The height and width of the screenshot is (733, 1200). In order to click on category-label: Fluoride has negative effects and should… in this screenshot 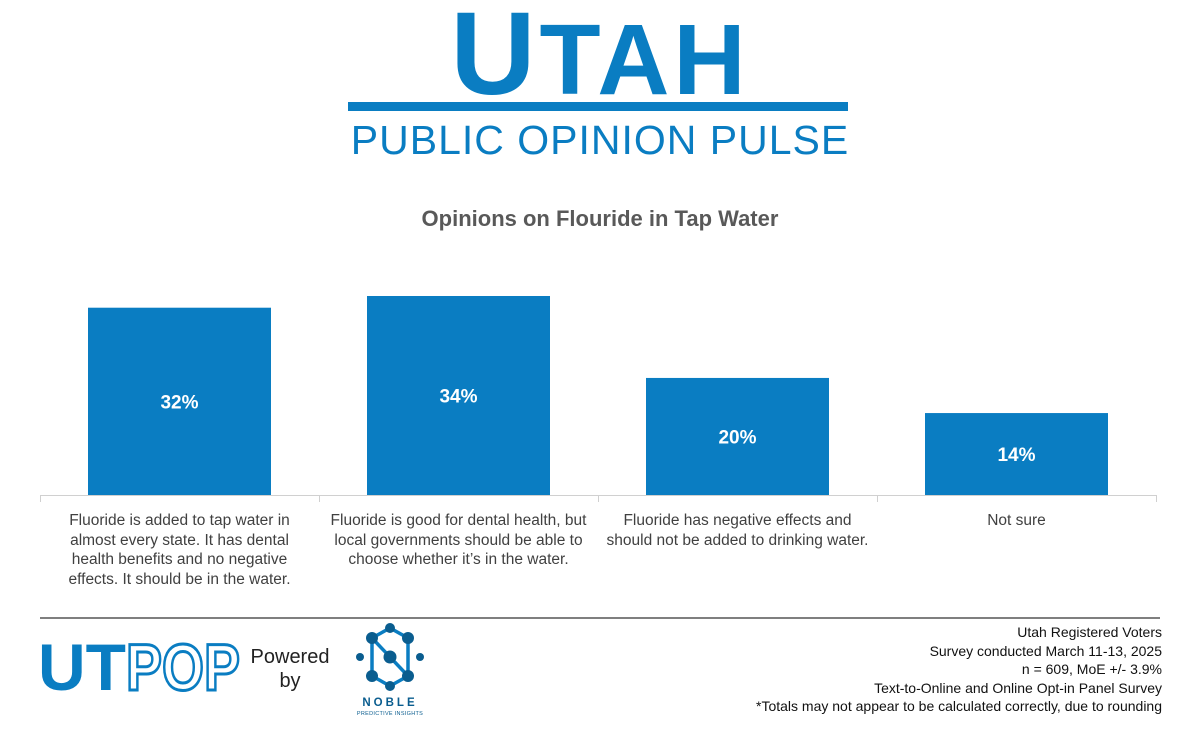, I will do `click(737, 530)`.